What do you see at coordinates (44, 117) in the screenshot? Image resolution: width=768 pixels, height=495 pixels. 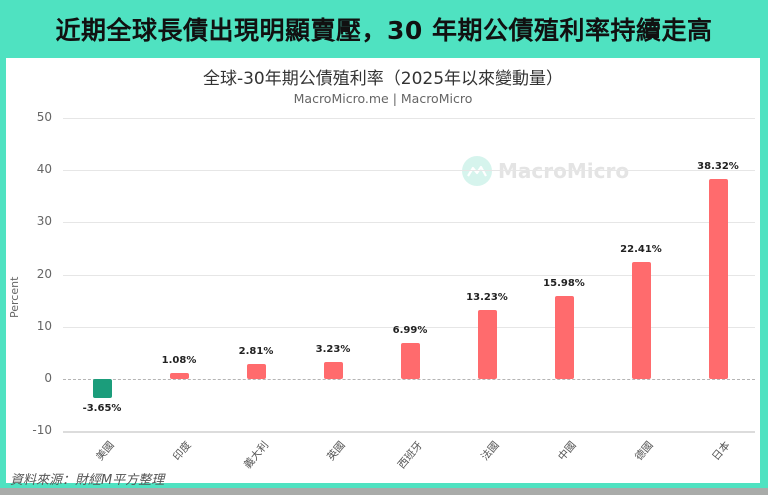 I see `y-tick-label: 50` at bounding box center [44, 117].